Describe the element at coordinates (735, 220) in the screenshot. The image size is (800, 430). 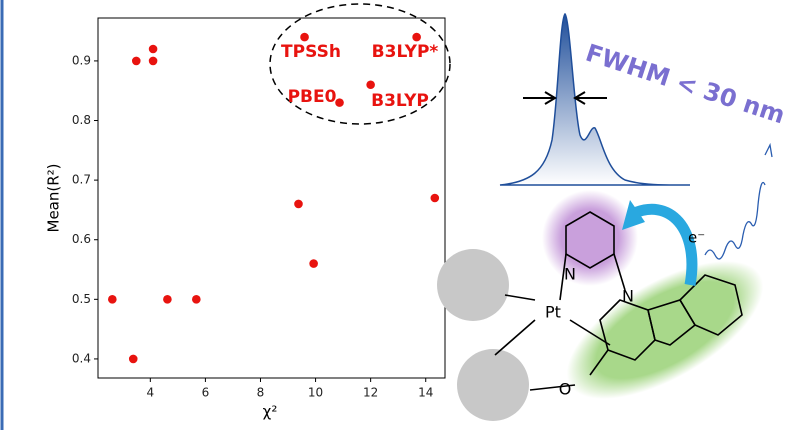
I see `emission-wave` at that location.